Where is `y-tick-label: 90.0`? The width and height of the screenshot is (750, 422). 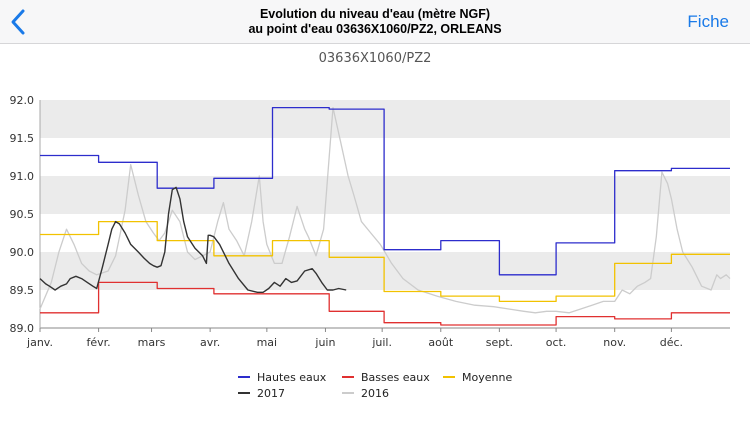
y-tick-label: 90.0 is located at coordinates (22, 252).